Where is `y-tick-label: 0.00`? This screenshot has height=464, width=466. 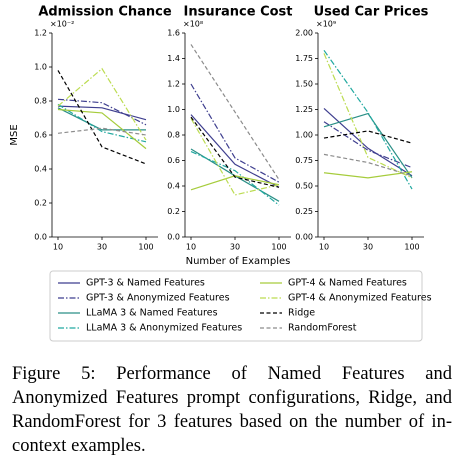 y-tick-label: 0.00 is located at coordinates (304, 237).